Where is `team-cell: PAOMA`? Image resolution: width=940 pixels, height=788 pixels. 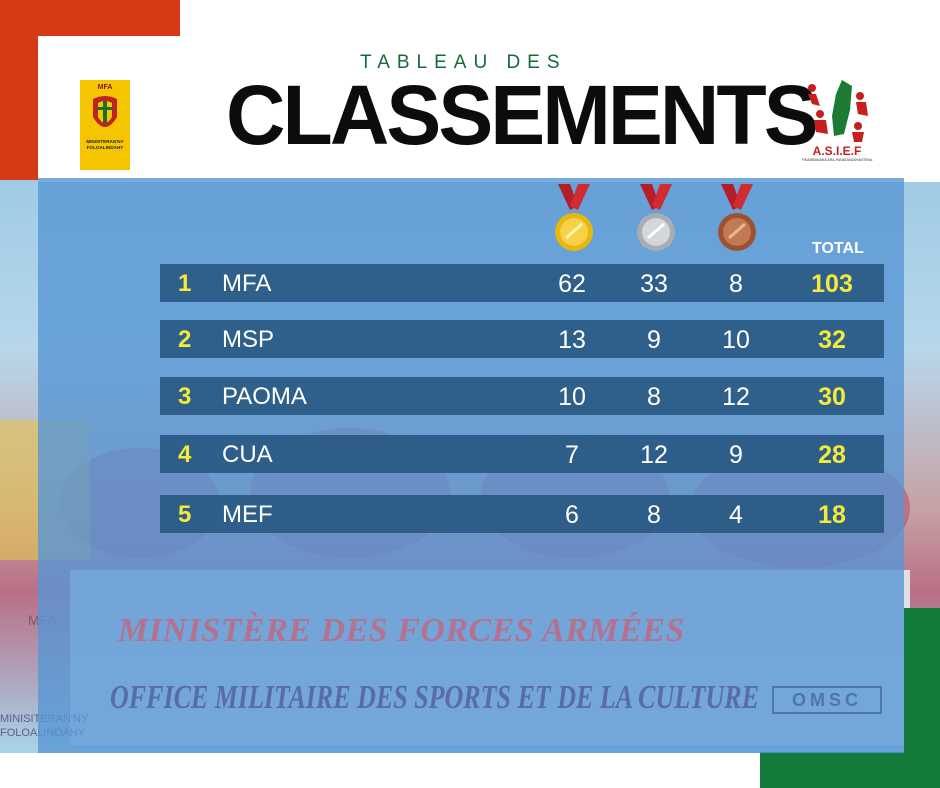
team-cell: PAOMA is located at coordinates (264, 396).